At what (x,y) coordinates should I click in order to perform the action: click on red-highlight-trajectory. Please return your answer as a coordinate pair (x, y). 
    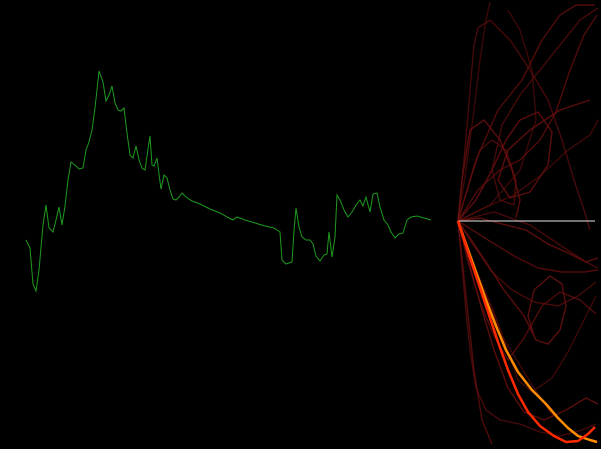
    Looking at the image, I should click on (526, 332).